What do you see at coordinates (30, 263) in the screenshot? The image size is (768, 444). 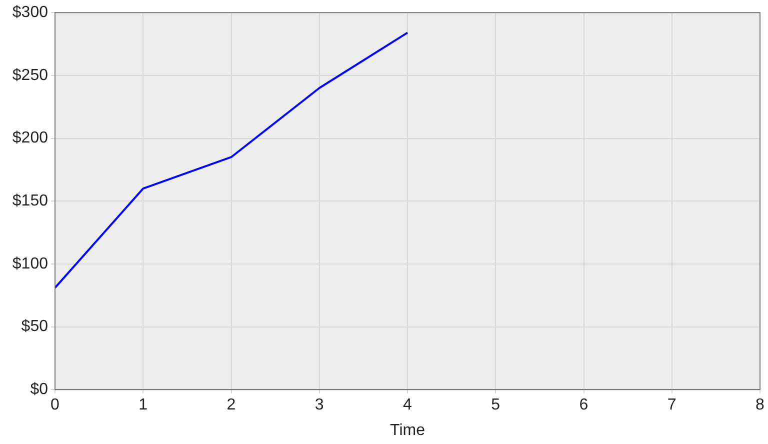 I see `y-tick-label: $100` at bounding box center [30, 263].